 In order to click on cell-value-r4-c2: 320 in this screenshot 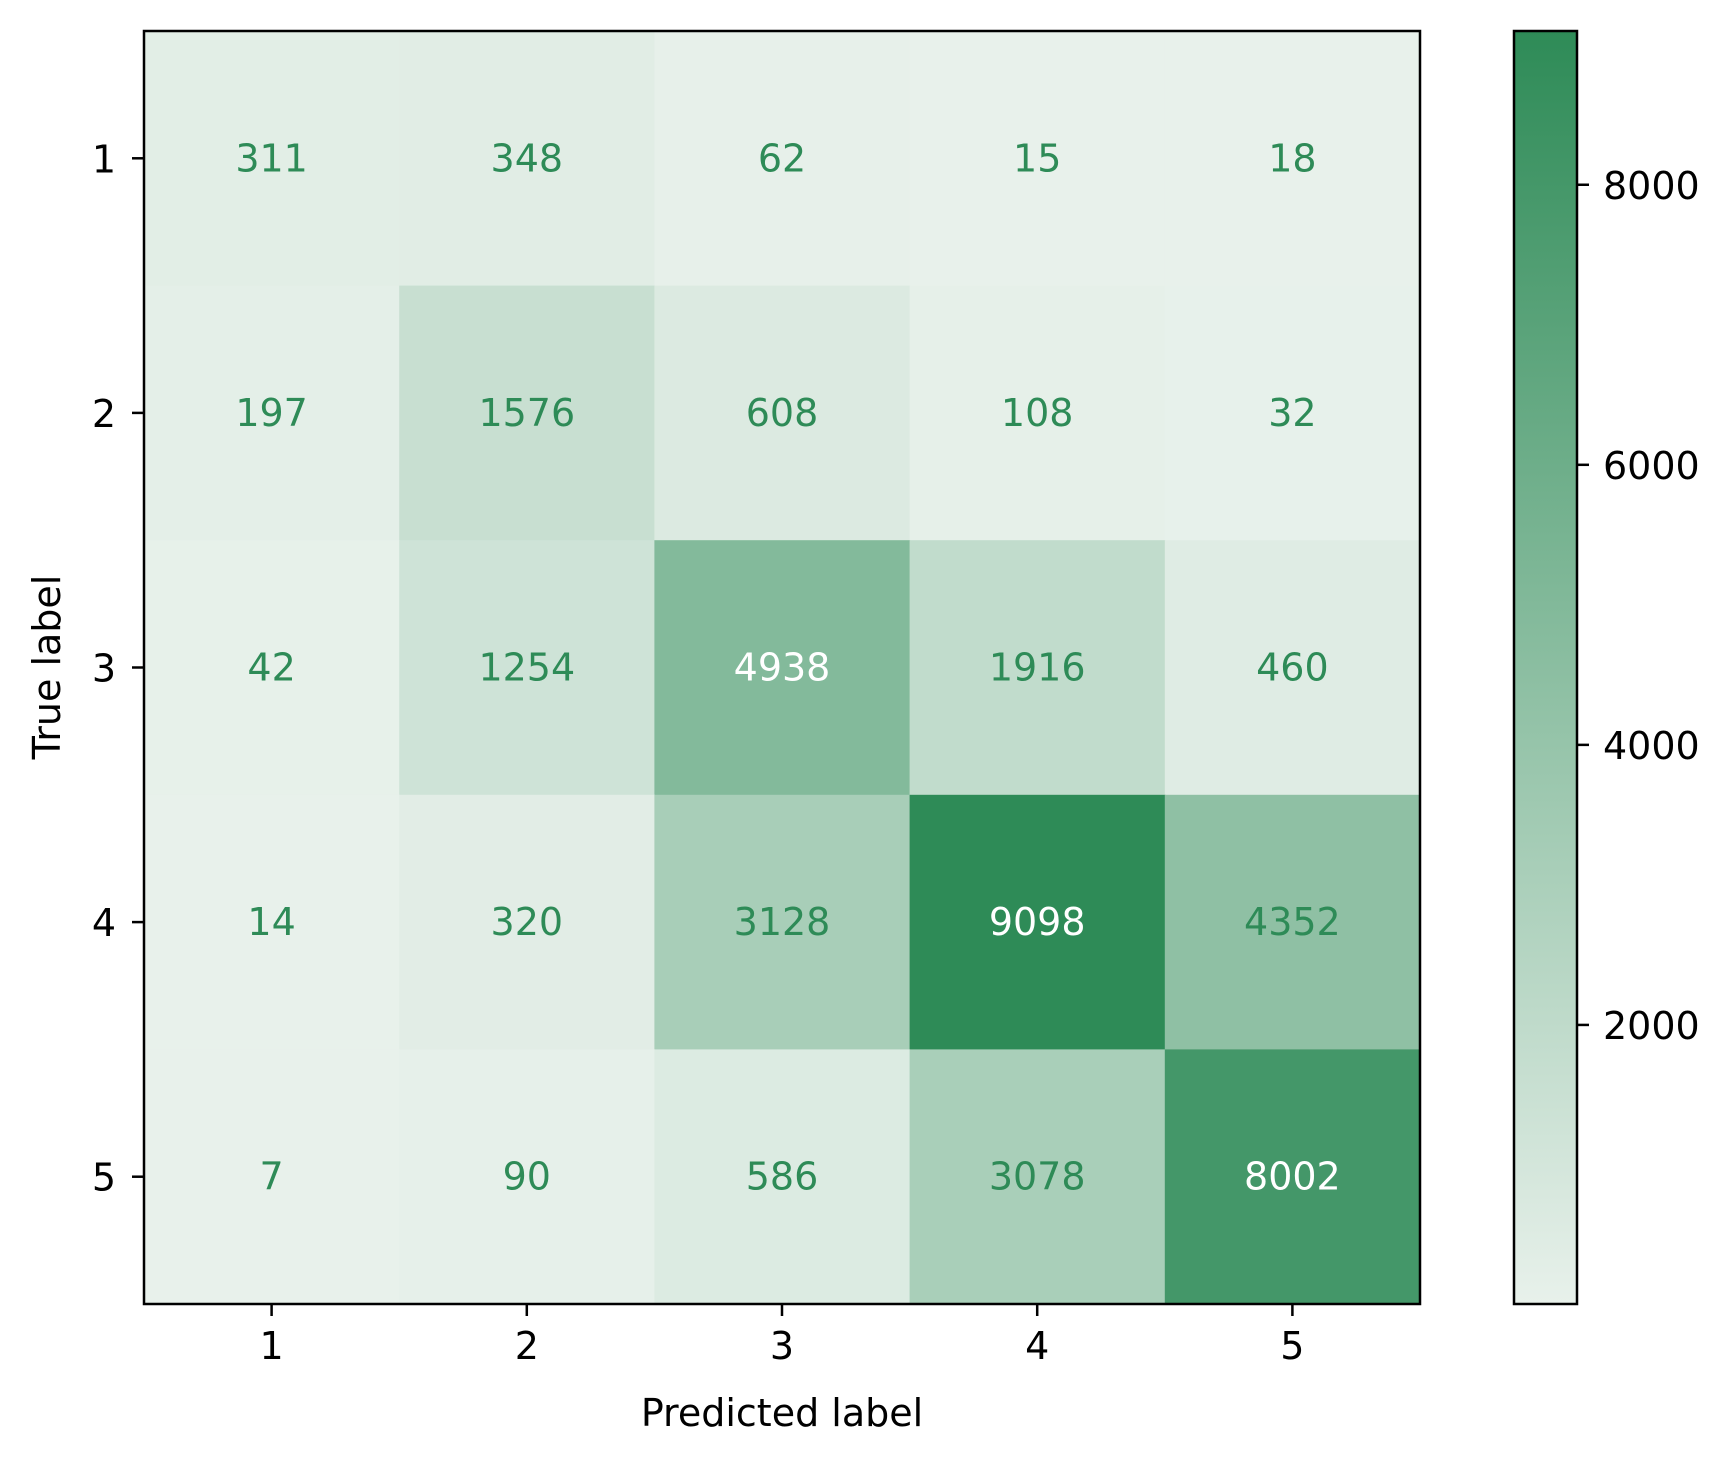, I will do `click(527, 922)`.